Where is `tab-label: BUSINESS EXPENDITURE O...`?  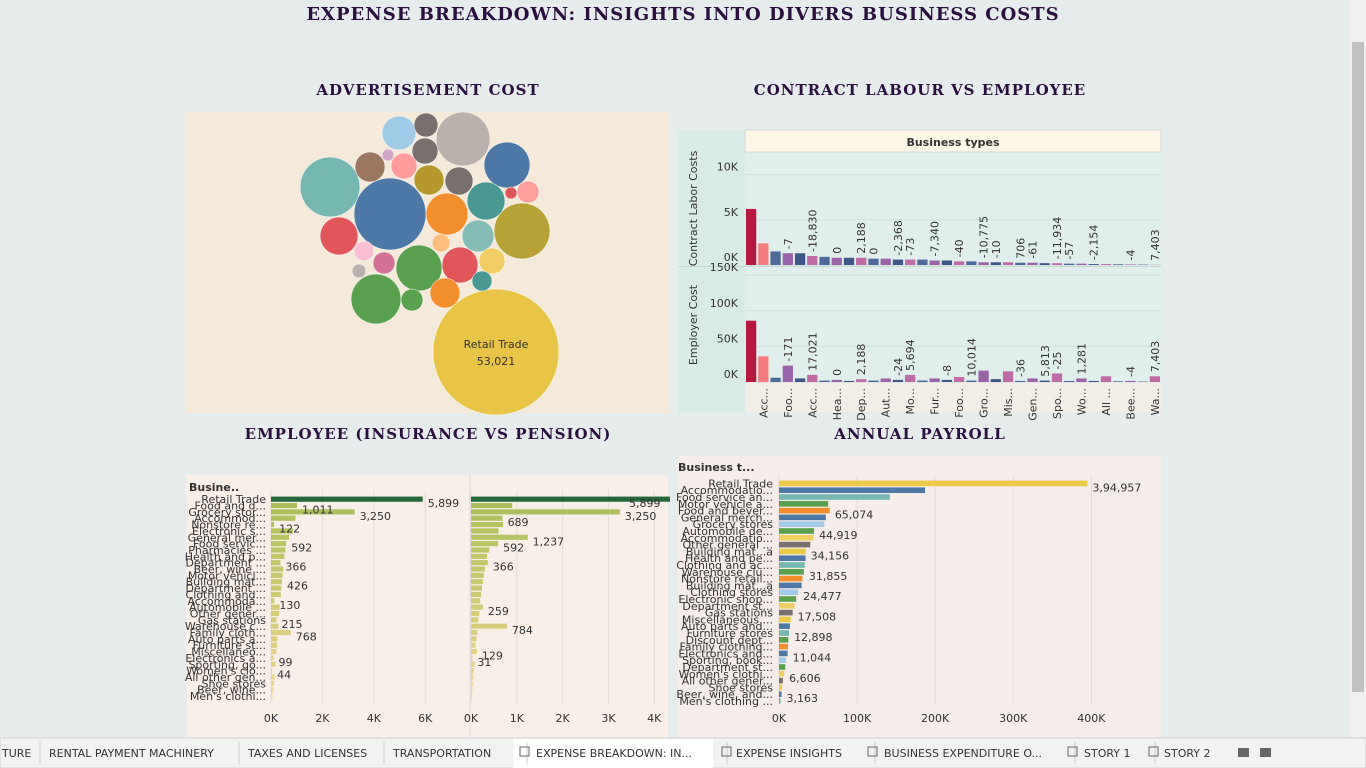 tab-label: BUSINESS EXPENDITURE O... is located at coordinates (963, 753).